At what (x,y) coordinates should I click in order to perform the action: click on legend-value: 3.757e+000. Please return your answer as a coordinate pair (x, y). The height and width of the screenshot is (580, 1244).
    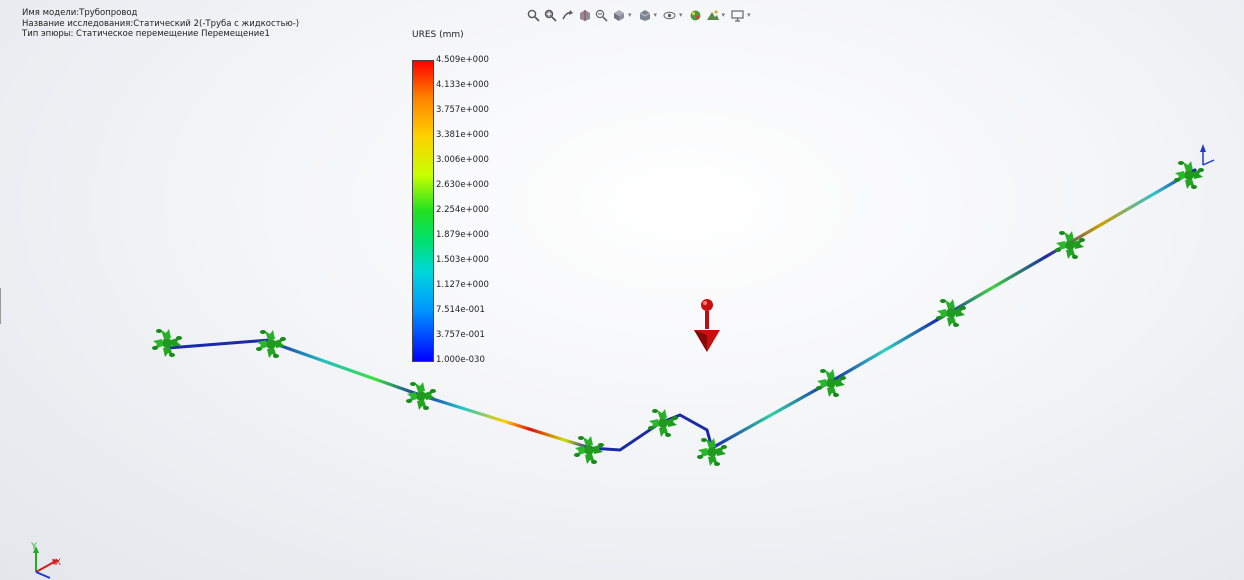
    Looking at the image, I should click on (462, 110).